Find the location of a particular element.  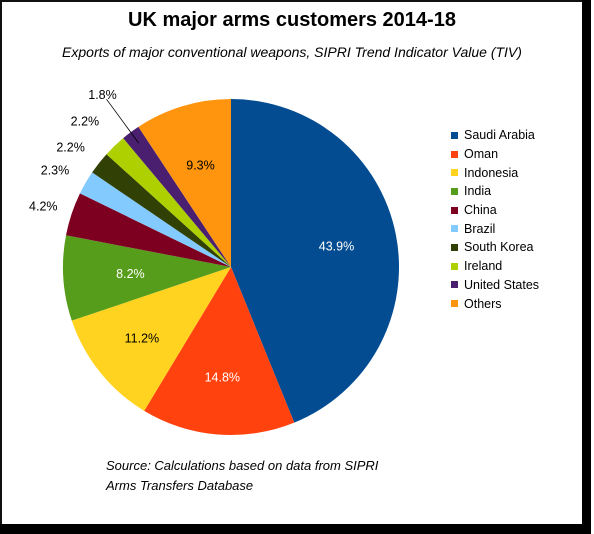

pie-slice-ireland is located at coordinates (168, 202).